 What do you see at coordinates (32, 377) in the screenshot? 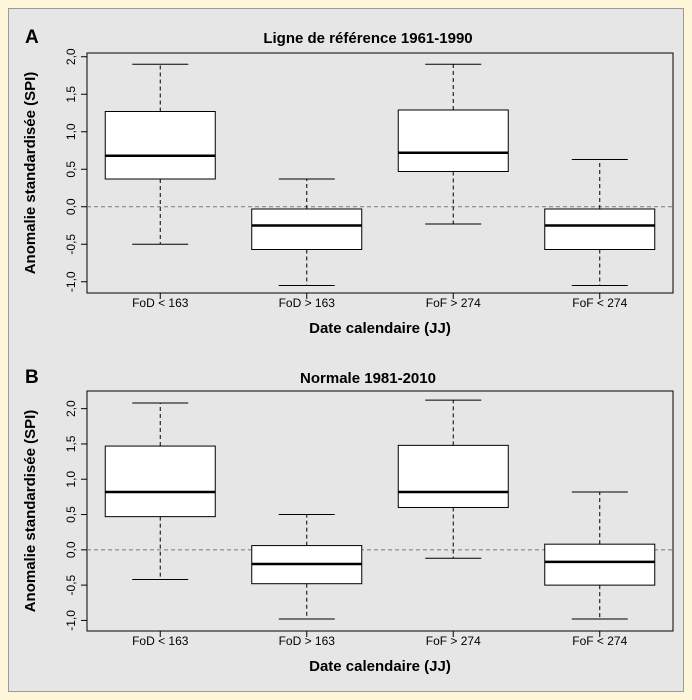
I see `panel-letter: B` at bounding box center [32, 377].